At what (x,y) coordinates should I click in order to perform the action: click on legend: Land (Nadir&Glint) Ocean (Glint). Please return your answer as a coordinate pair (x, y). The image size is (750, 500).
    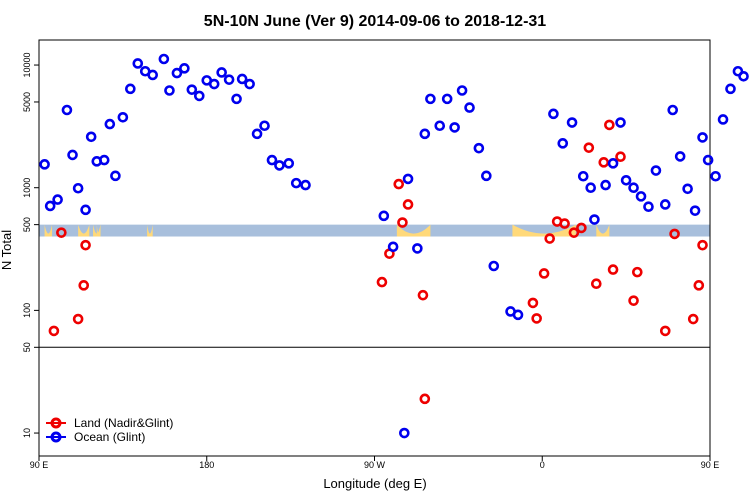
    Looking at the image, I should click on (109, 430).